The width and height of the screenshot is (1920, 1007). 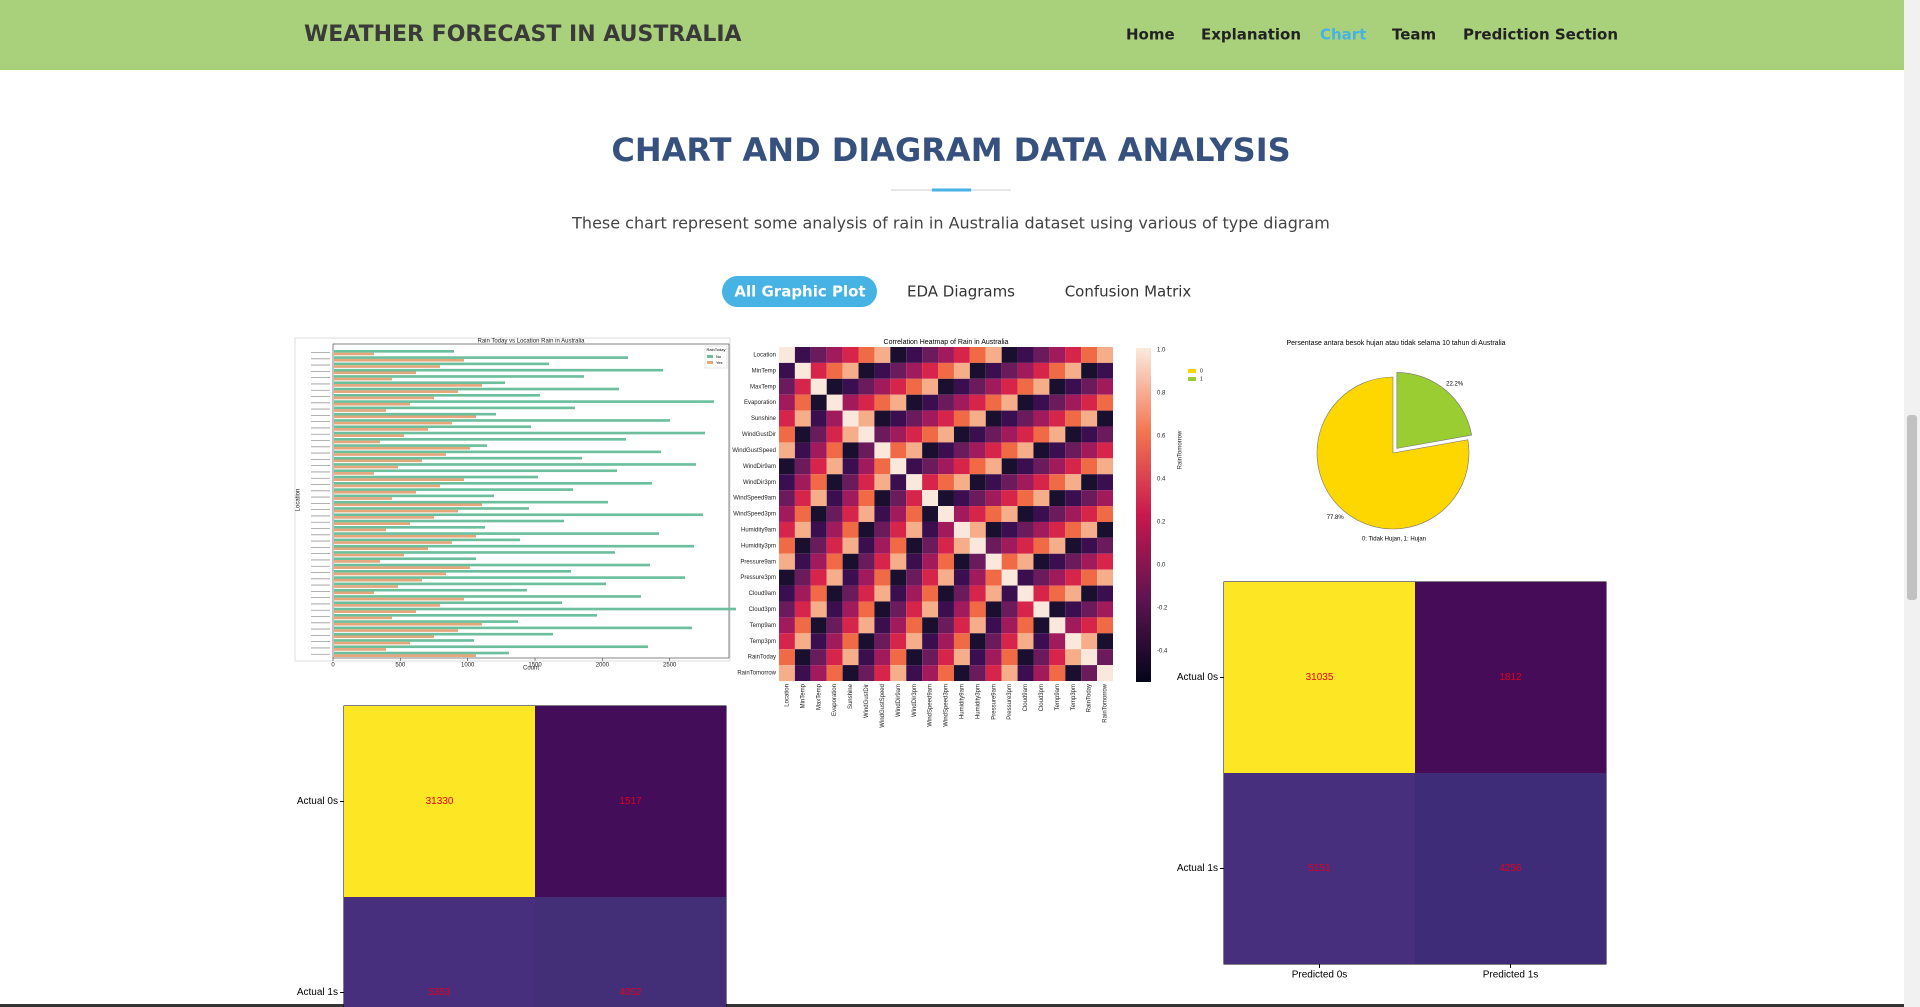 I want to click on nav-link: Team, so click(x=1414, y=35).